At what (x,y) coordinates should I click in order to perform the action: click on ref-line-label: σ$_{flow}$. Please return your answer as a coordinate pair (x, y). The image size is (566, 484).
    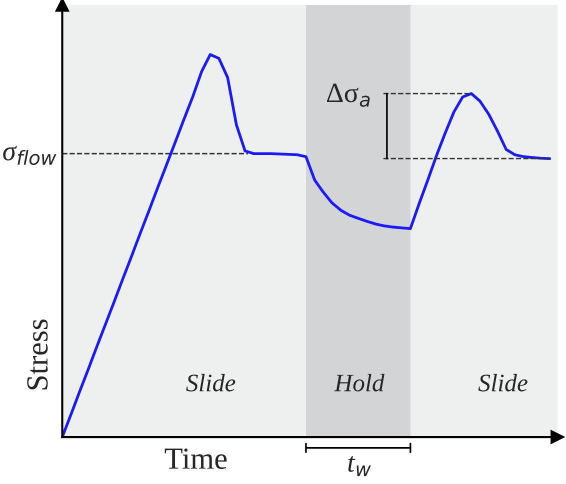
    Looking at the image, I should click on (29, 156).